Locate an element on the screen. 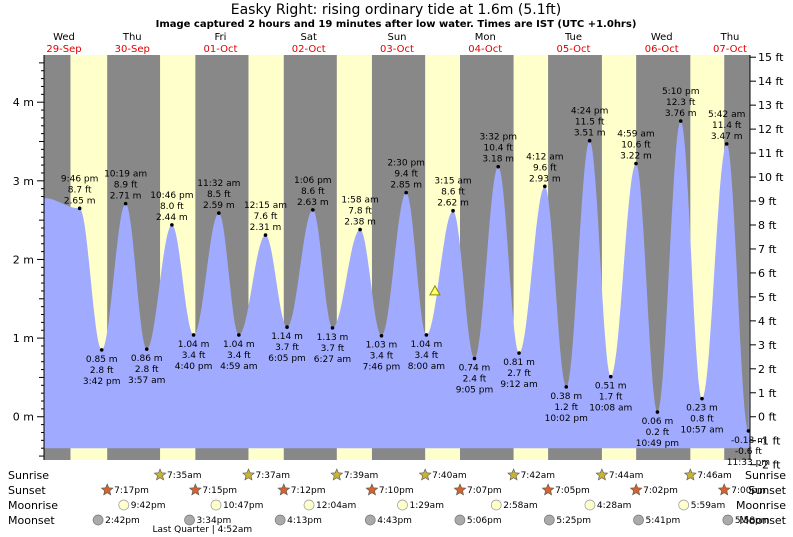 The height and width of the screenshot is (537, 793). day-name: Mon is located at coordinates (485, 37).